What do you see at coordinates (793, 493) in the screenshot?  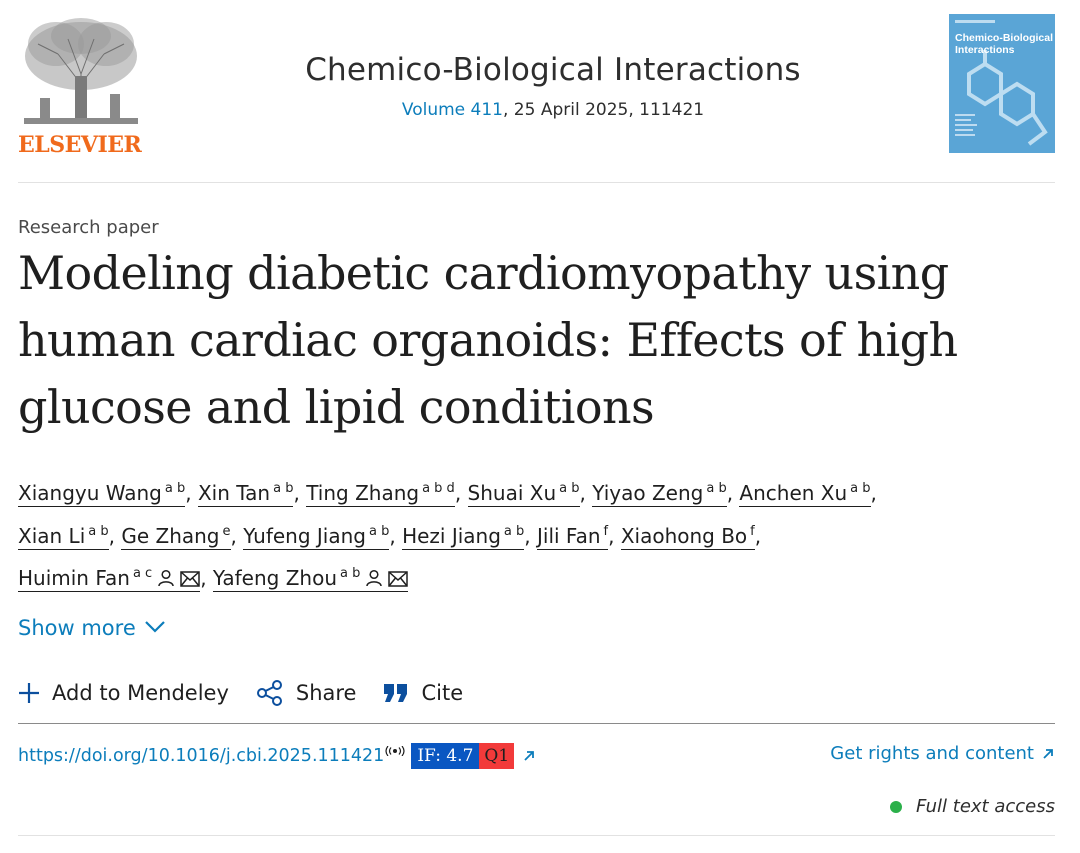 I see `author-name: Anchen Xu` at bounding box center [793, 493].